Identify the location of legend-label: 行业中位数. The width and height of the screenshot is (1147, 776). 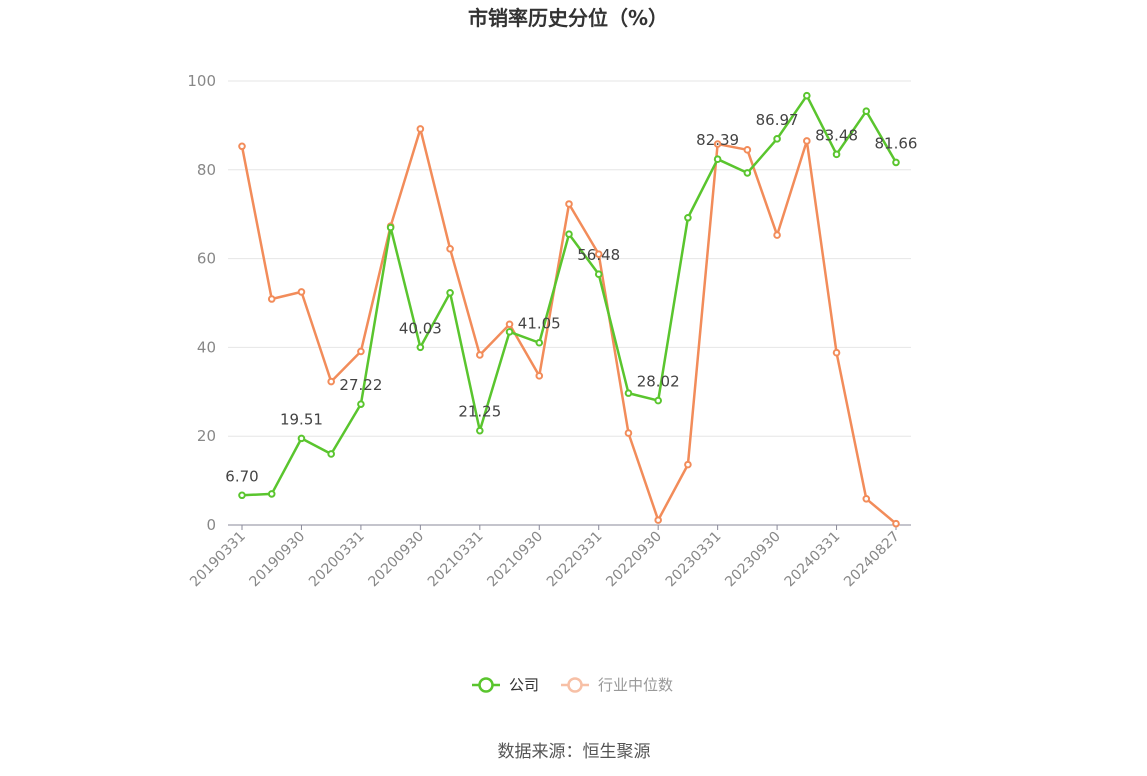
(635, 685).